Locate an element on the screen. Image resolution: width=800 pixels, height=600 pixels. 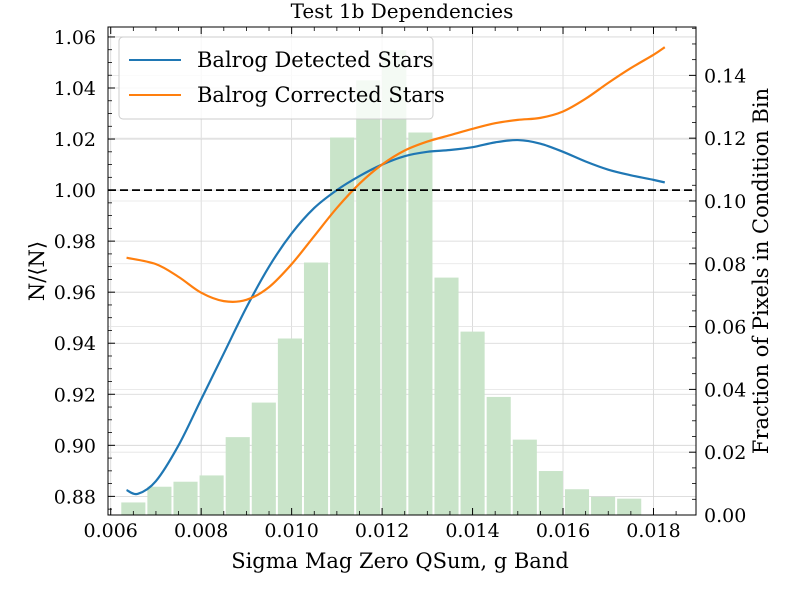
y-left-tick-label: 0.96 is located at coordinates (75, 293).